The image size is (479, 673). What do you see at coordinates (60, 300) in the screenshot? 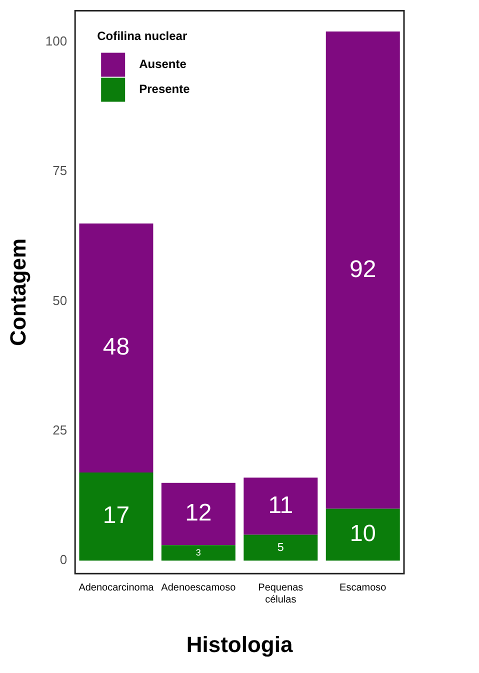
I see `y-tick-label: 50` at bounding box center [60, 300].